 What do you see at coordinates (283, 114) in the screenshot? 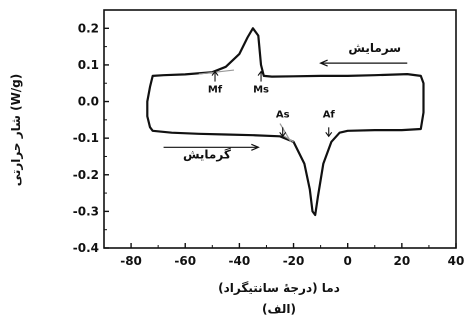
I see `label-as: As` at bounding box center [283, 114].